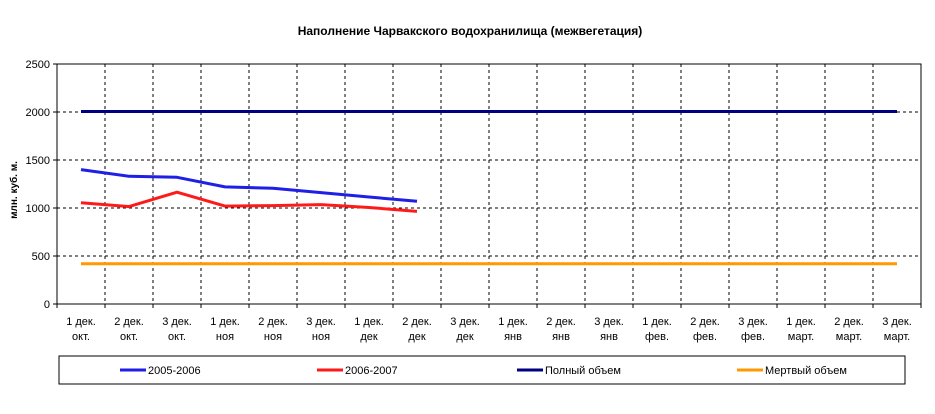 Image resolution: width=935 pixels, height=414 pixels. I want to click on legend-box, so click(482, 370).